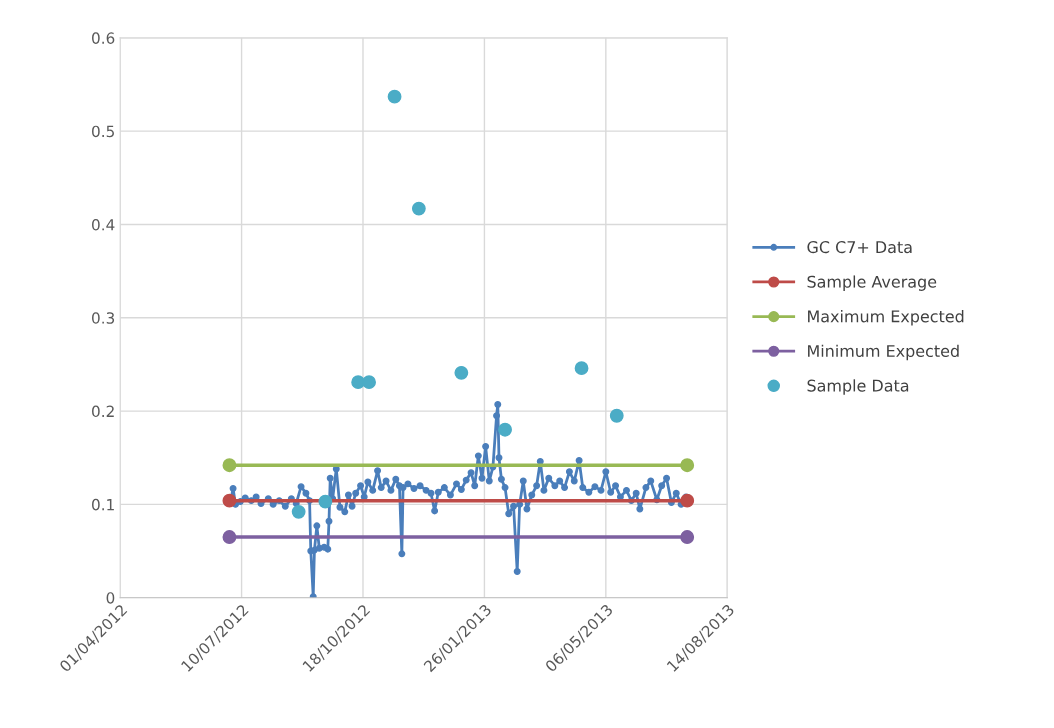  Describe the element at coordinates (858, 387) in the screenshot. I see `legend-label: Sample Data` at that location.